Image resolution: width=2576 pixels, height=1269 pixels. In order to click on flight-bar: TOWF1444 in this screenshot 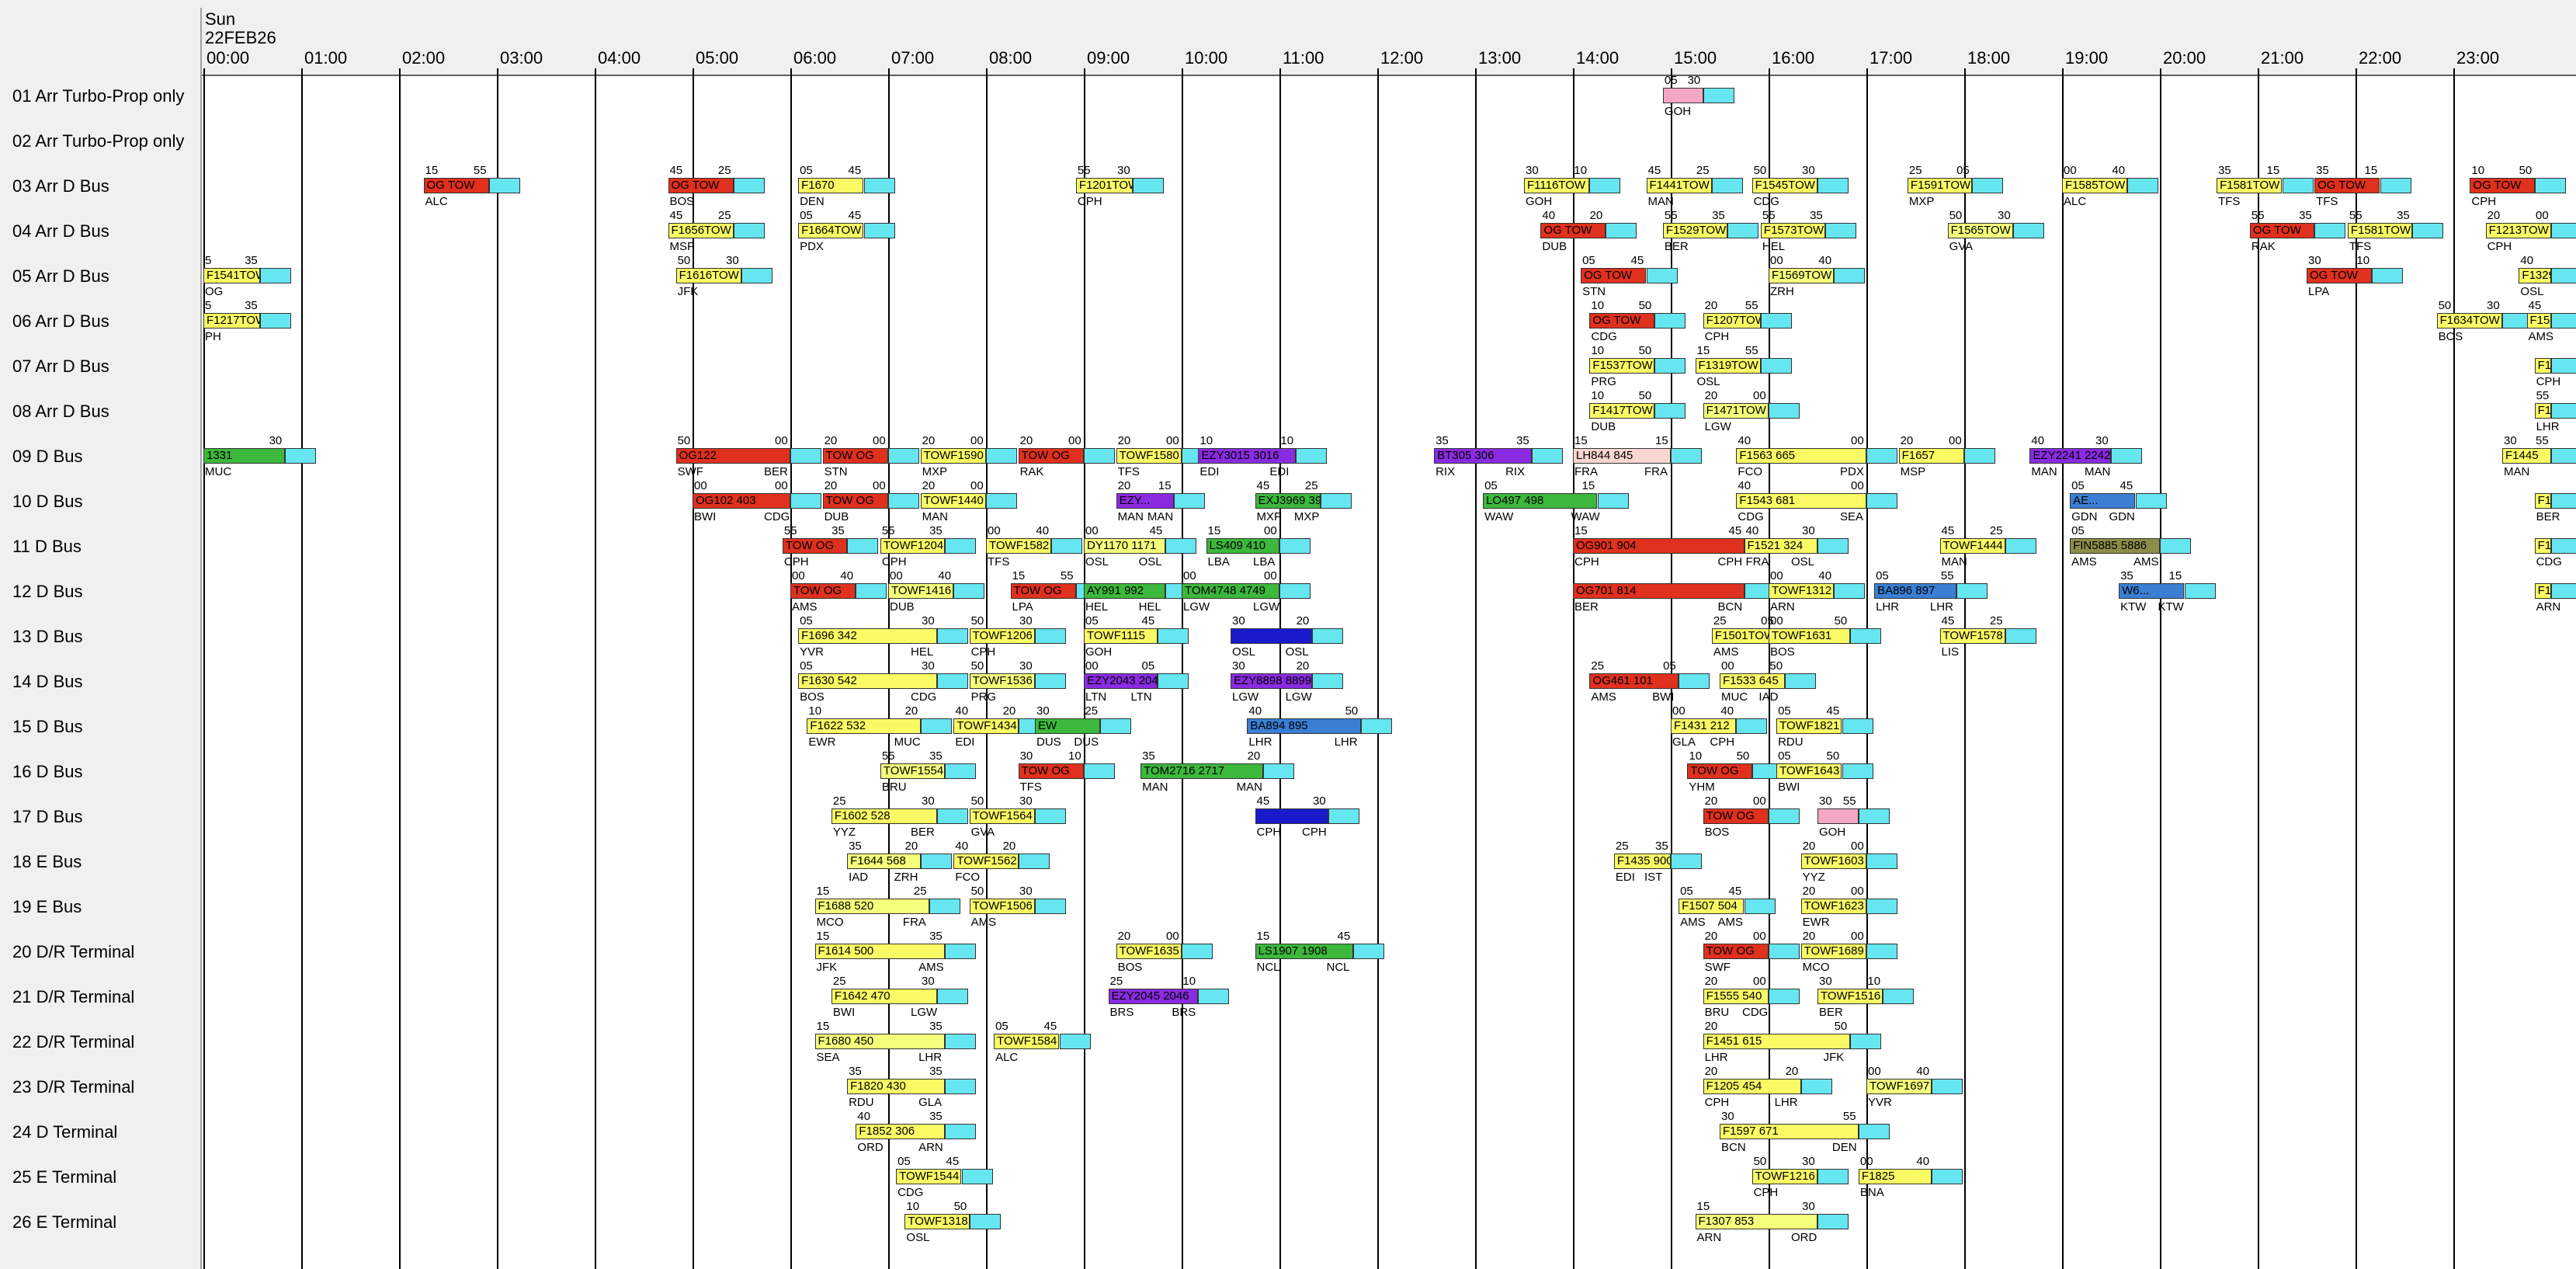, I will do `click(1972, 546)`.